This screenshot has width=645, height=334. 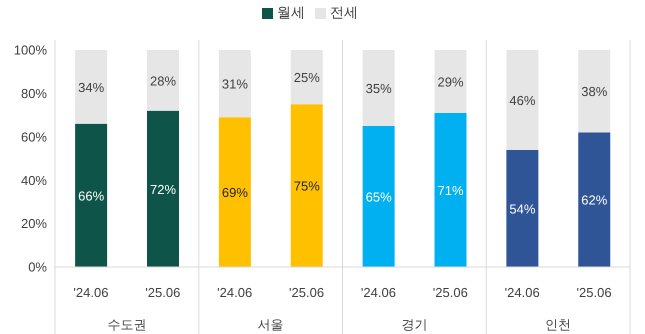 I want to click on data-label: 31%, so click(x=235, y=84).